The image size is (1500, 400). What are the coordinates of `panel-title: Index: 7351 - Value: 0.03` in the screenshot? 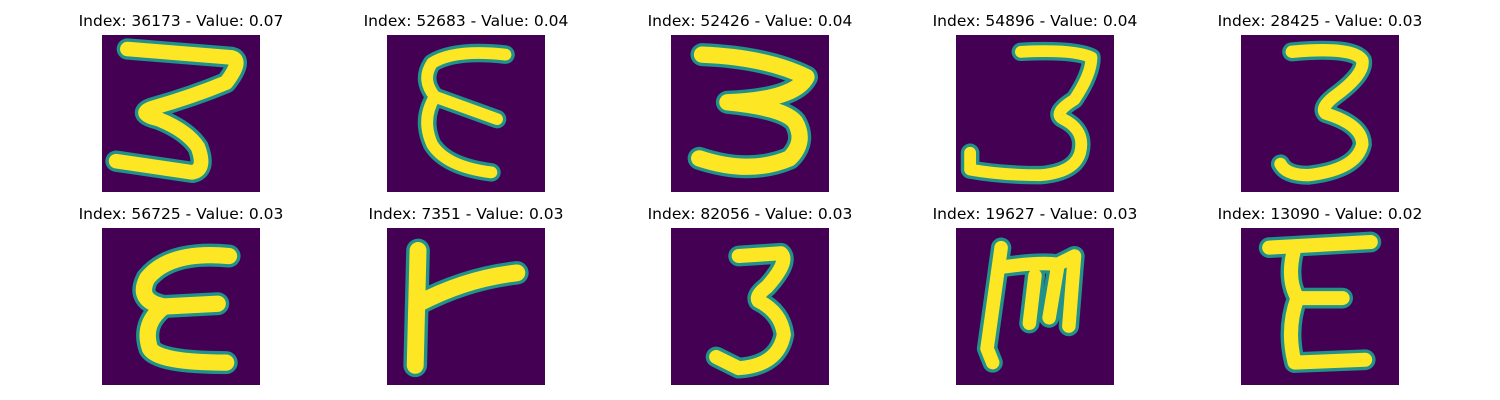 It's located at (466, 214).